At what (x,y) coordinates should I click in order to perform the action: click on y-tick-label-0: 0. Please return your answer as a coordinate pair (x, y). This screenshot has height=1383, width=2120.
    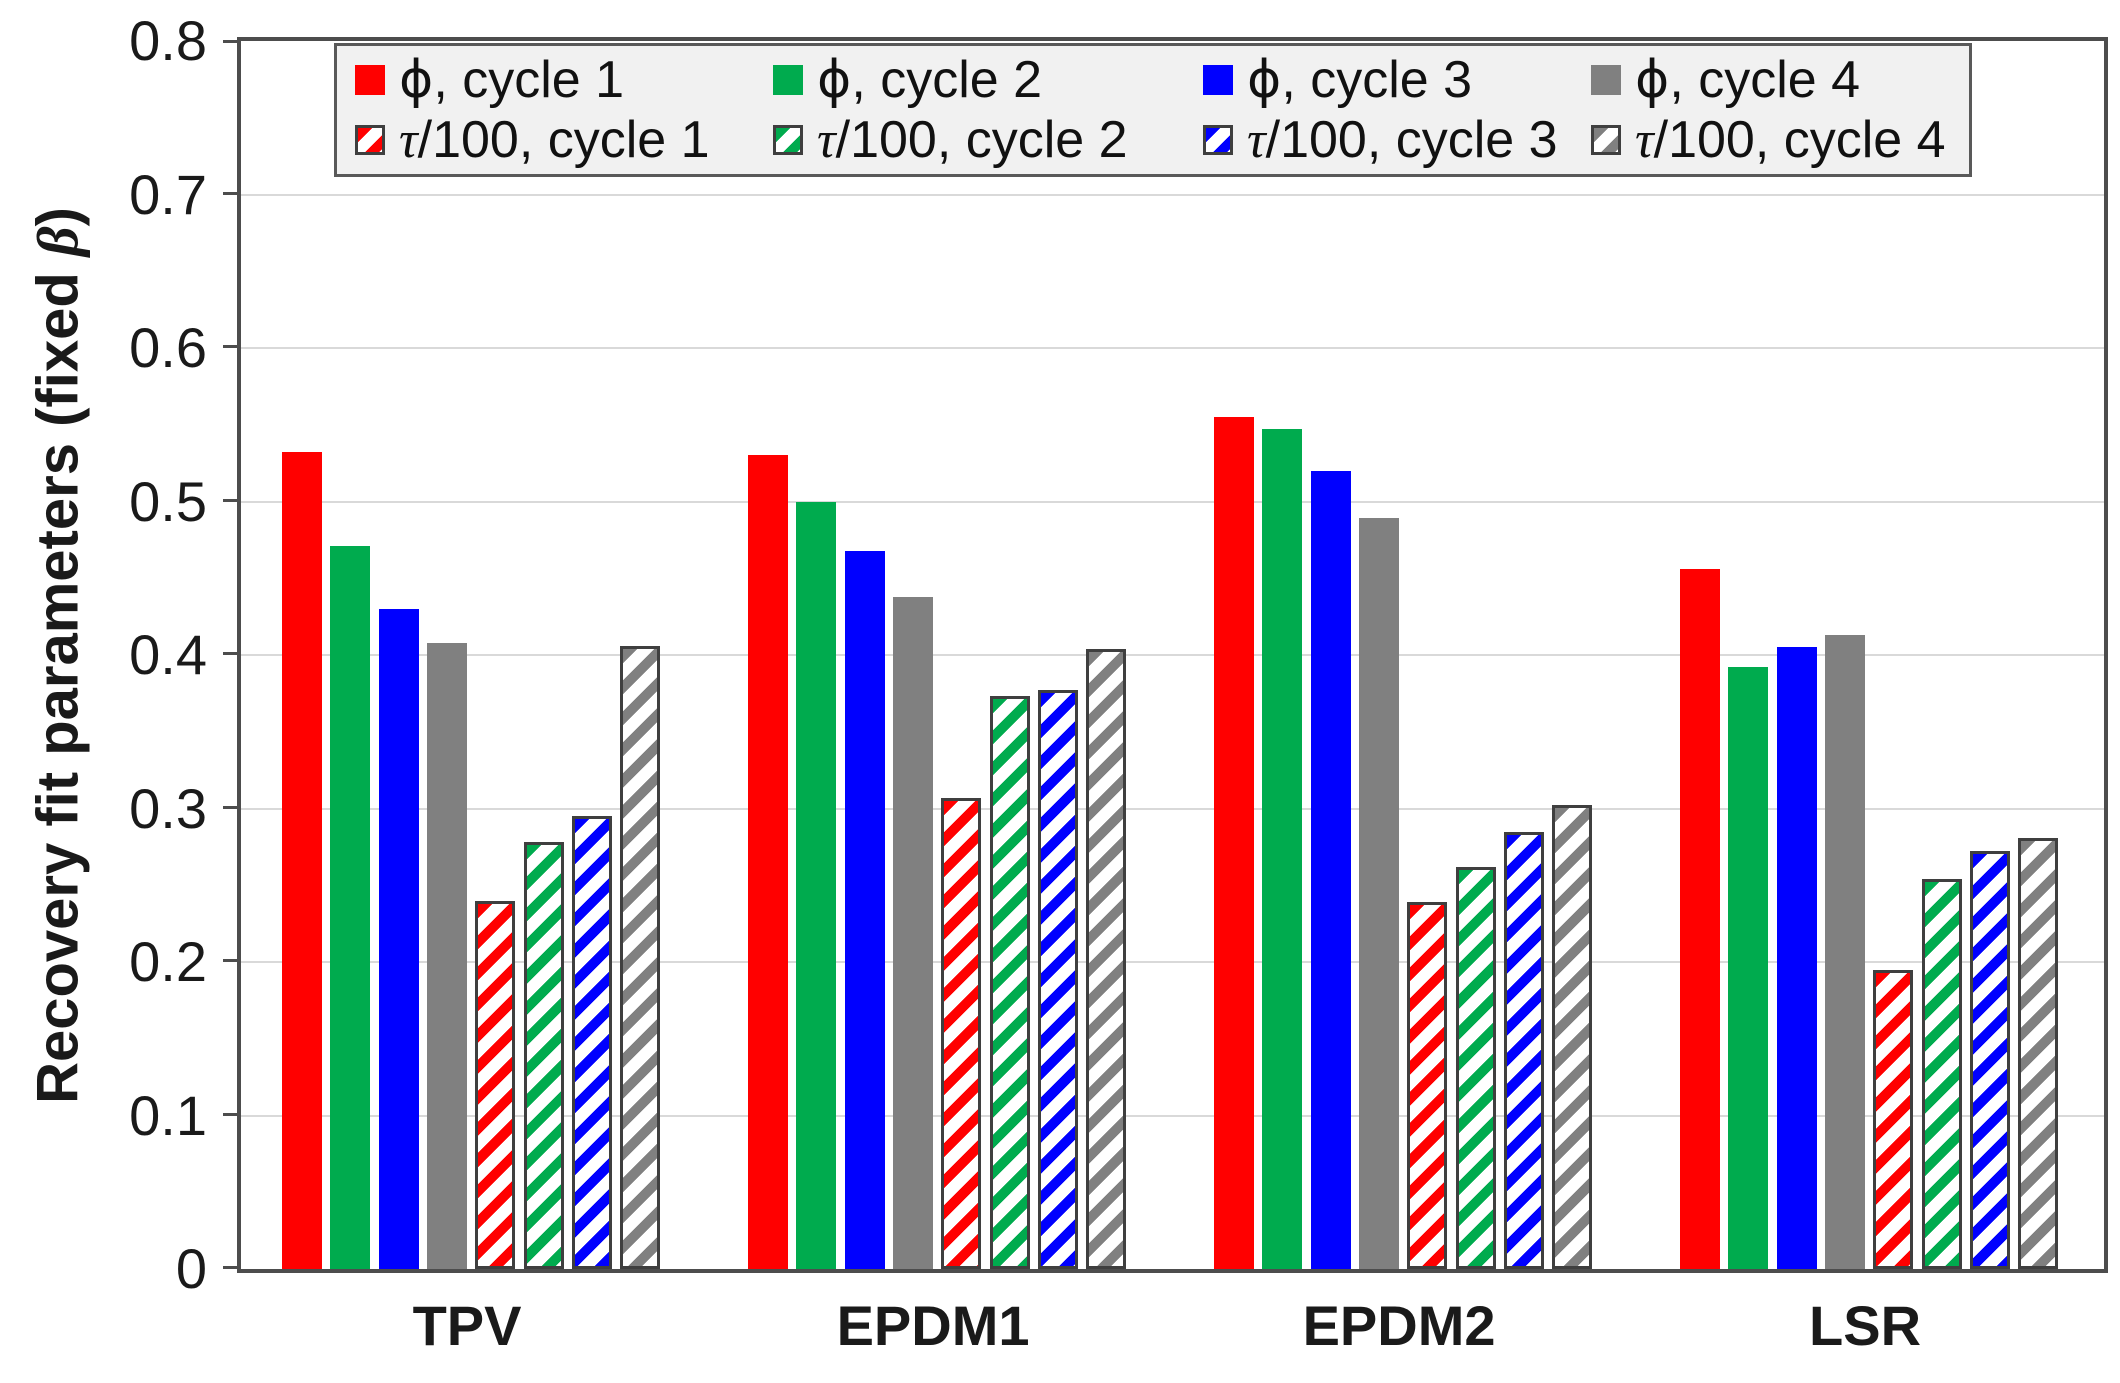
    Looking at the image, I should click on (191, 1268).